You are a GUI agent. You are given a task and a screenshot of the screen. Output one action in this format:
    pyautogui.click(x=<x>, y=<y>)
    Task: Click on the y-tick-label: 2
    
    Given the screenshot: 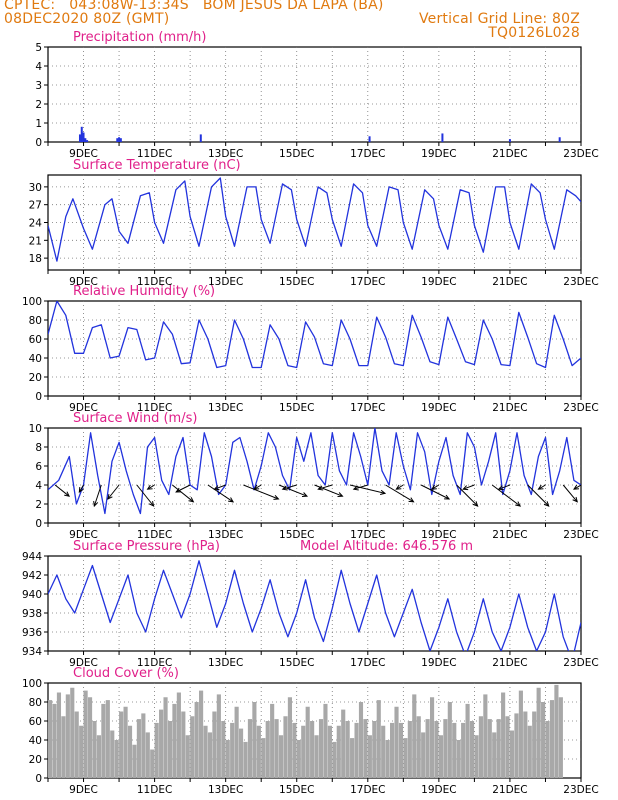 What is the action you would take?
    pyautogui.click(x=38, y=505)
    